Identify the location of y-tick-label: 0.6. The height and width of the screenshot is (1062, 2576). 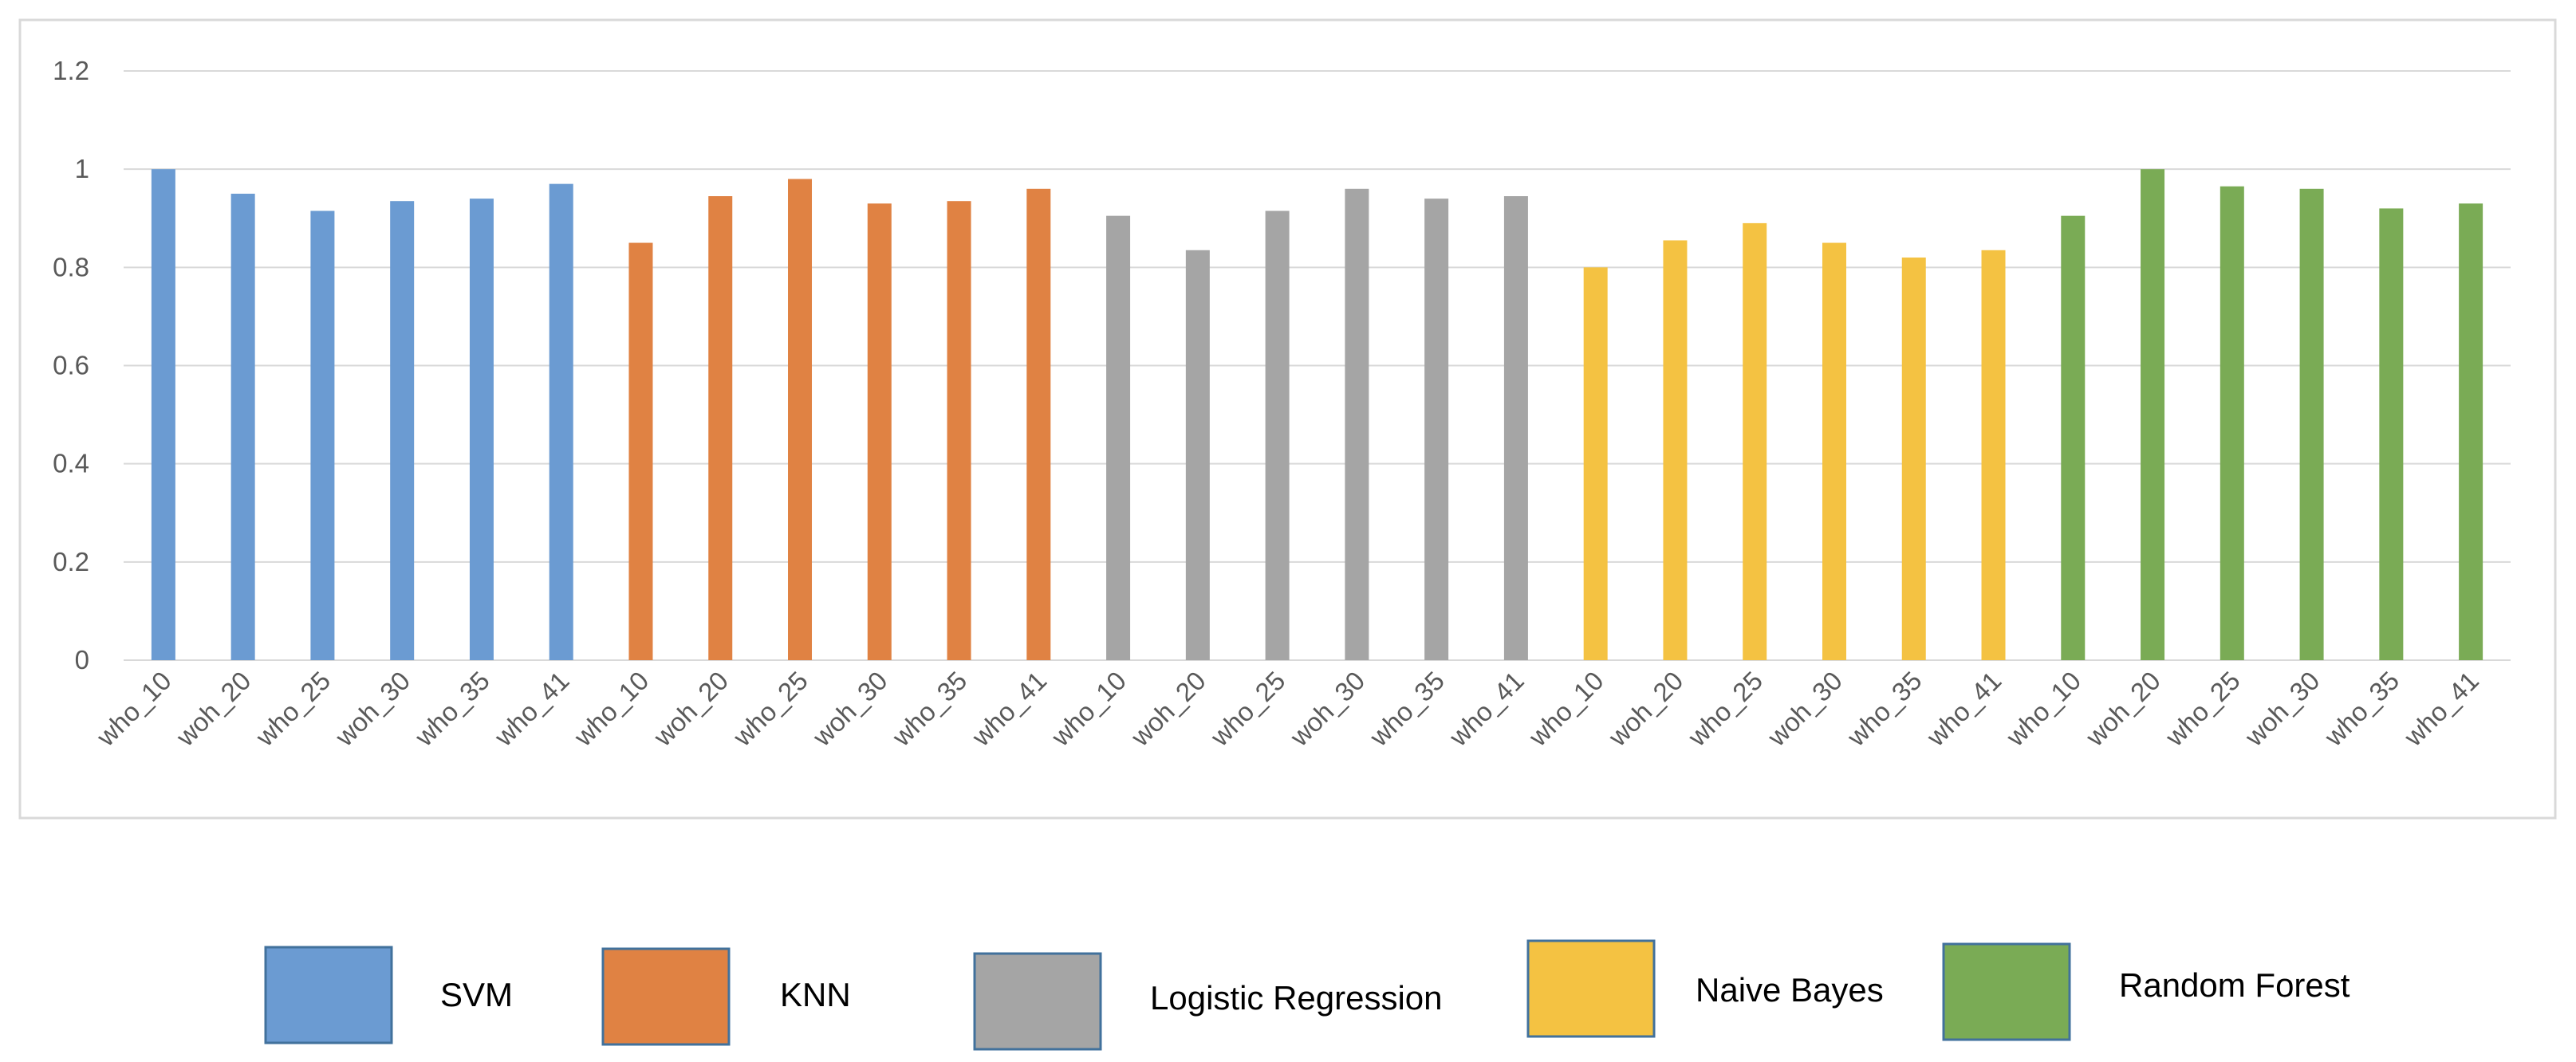
(71, 365).